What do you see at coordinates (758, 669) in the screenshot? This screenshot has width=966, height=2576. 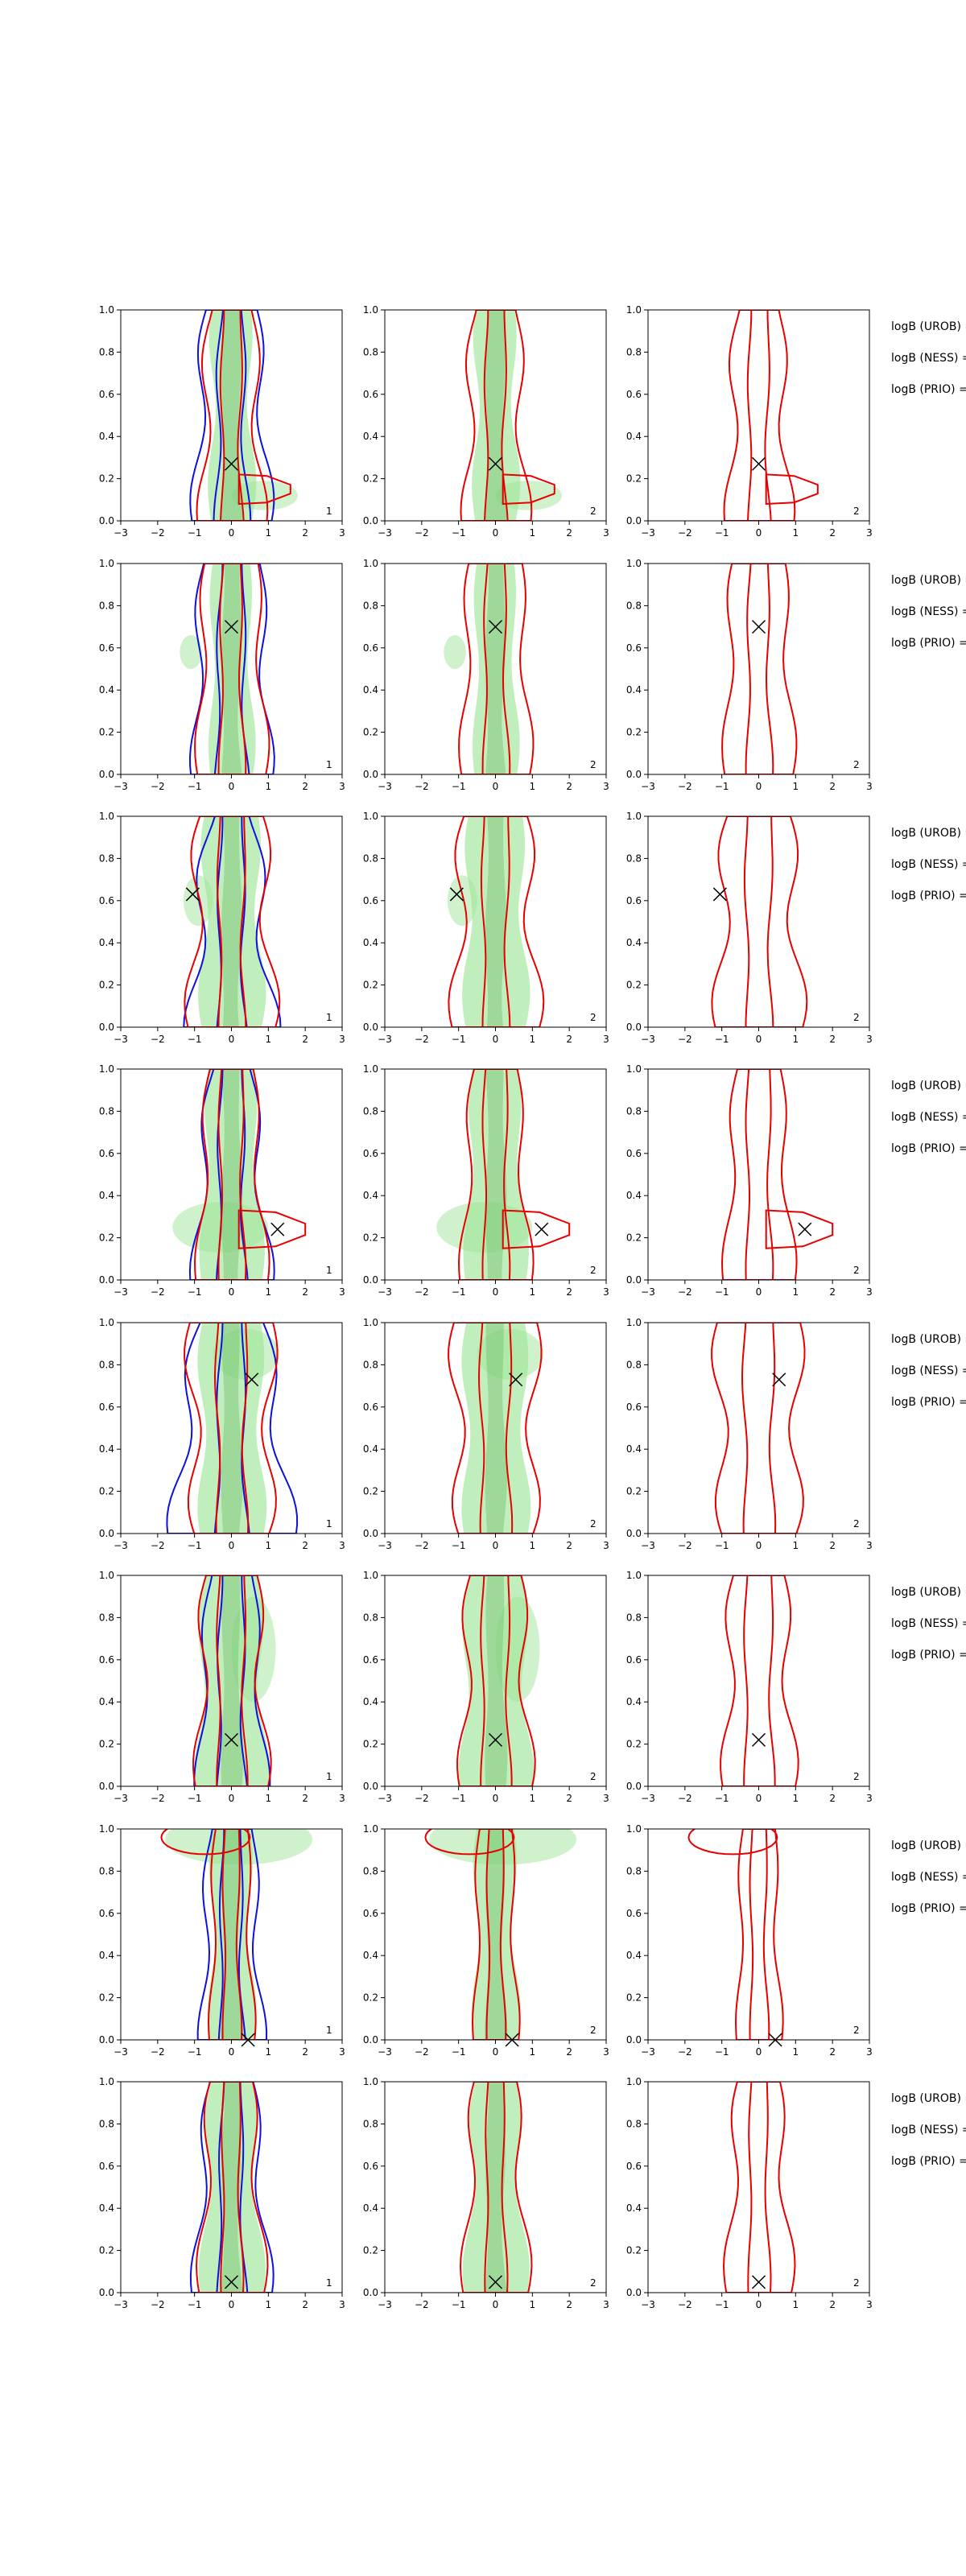 I see `axes-frame` at bounding box center [758, 669].